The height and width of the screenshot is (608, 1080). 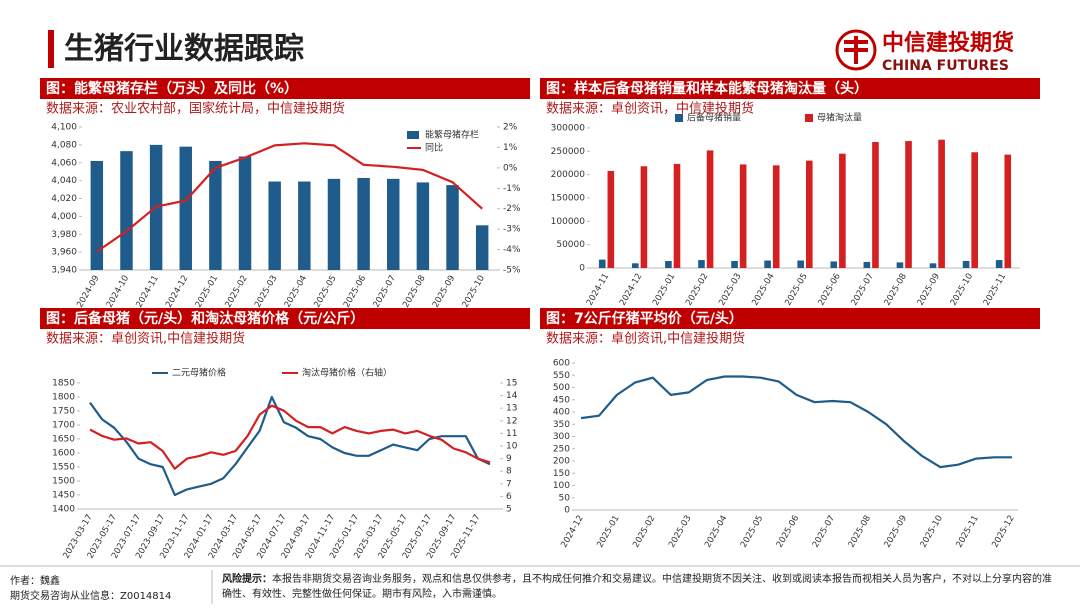 I want to click on y-tick-label: 1650, so click(x=63, y=440).